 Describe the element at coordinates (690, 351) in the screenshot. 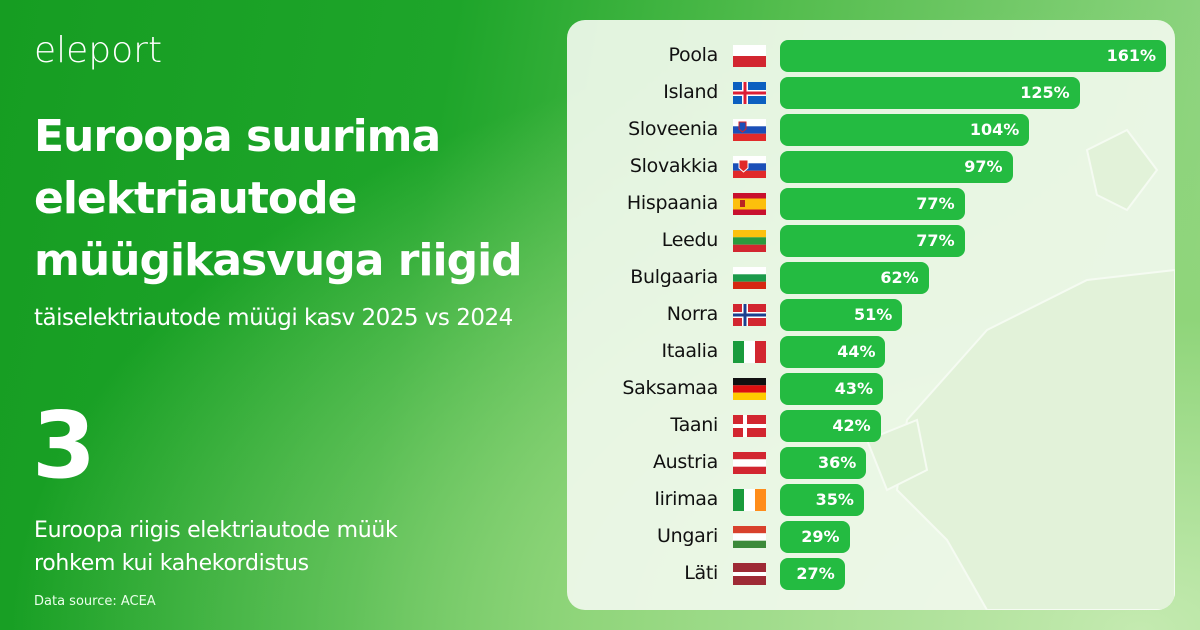

I see `category-label: Itaalia` at that location.